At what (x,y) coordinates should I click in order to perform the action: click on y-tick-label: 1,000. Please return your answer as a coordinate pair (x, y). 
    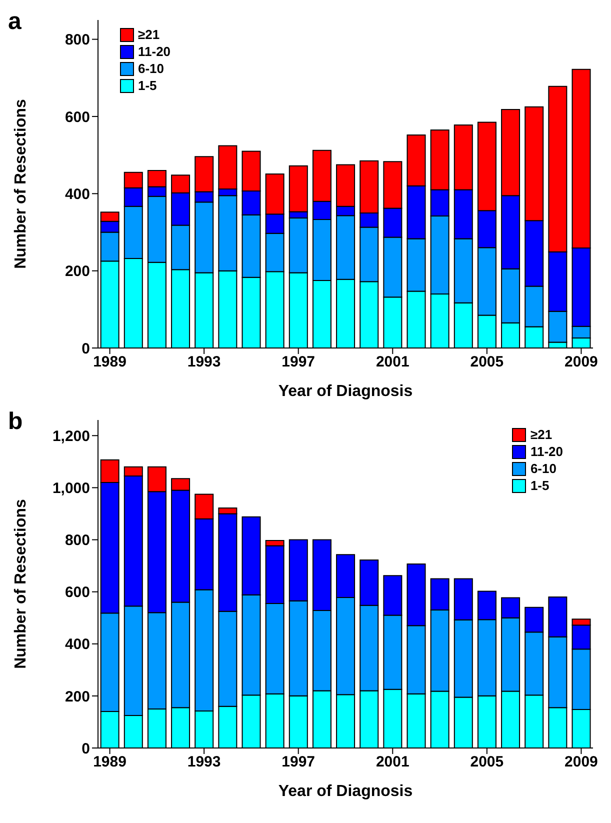
    Looking at the image, I should click on (71, 489).